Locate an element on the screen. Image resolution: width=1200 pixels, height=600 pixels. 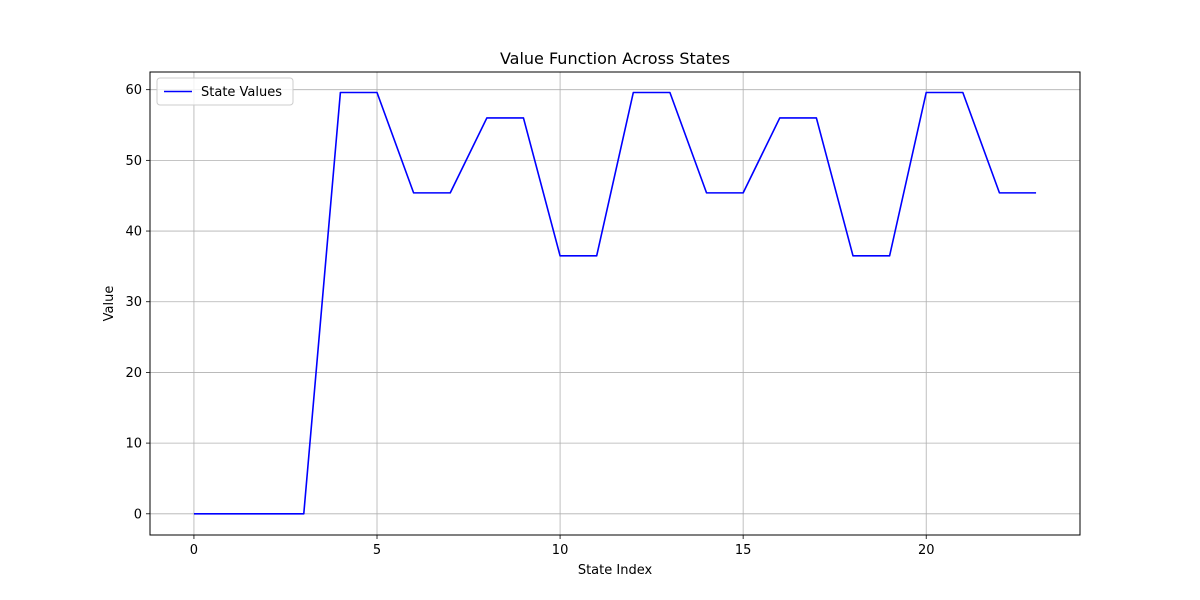
y-tick-label: 50 is located at coordinates (133, 161).